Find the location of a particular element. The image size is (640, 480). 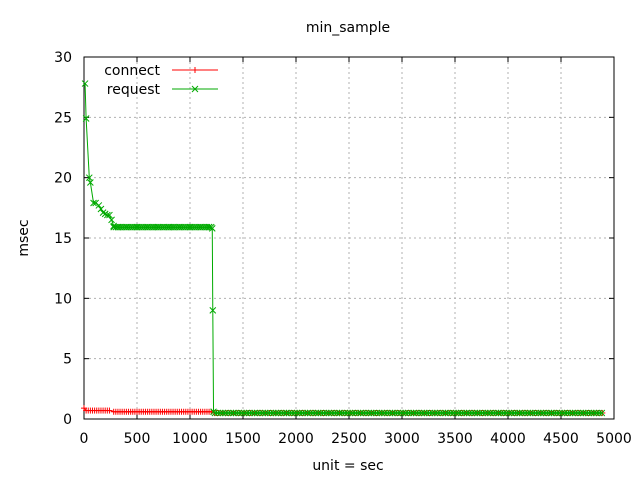

x-tick-label: 3000 is located at coordinates (402, 439).